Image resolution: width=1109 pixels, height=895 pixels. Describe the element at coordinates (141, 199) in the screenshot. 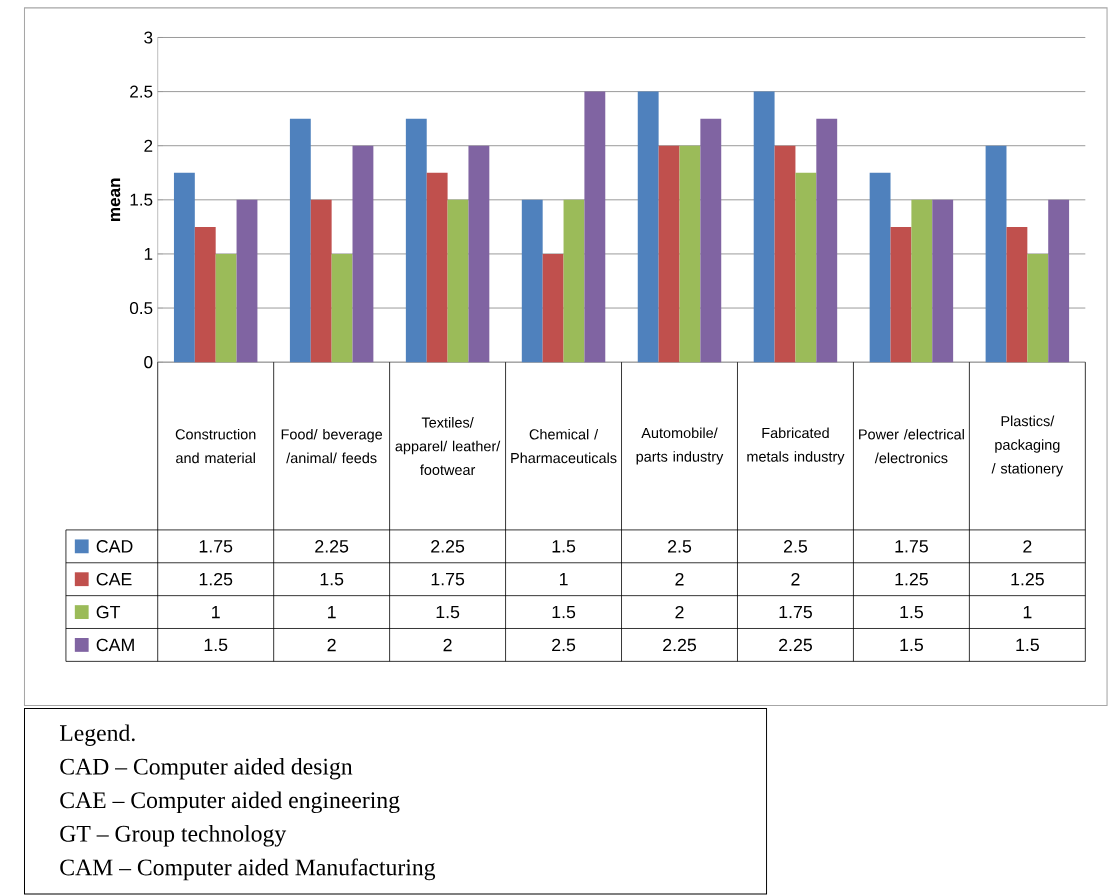

I see `y-tick-label: 1.5` at that location.